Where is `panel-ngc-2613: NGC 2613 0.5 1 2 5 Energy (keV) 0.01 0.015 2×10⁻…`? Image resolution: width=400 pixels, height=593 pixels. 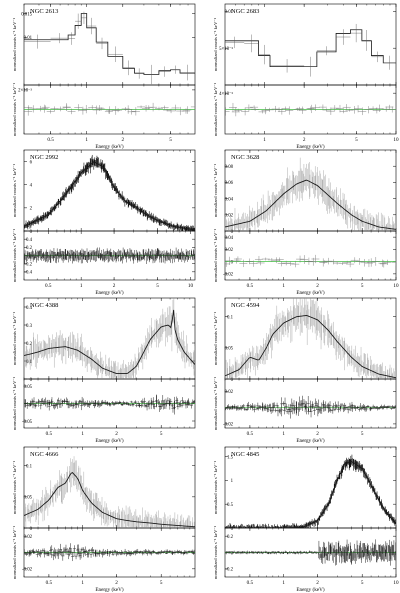 panel-ngc-2613: NGC 2613 0.5 1 2 5 Energy (keV) 0.01 0.015 2×10⁻… is located at coordinates (104, 76).